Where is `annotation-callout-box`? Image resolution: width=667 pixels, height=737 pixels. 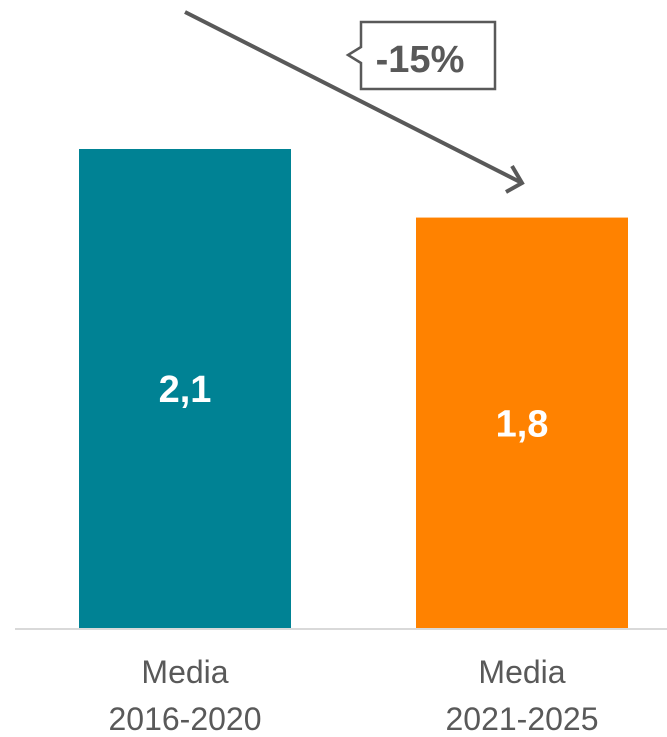
annotation-callout-box is located at coordinates (421, 55).